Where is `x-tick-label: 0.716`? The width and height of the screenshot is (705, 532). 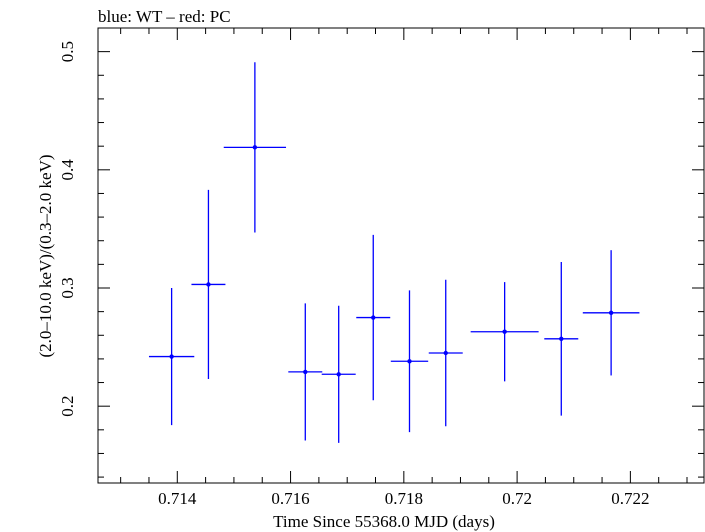 x-tick-label: 0.716 is located at coordinates (290, 498).